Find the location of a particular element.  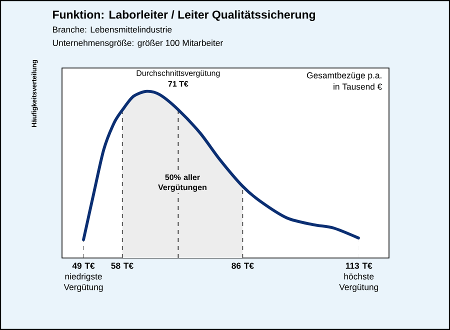

text: in Tausend € is located at coordinates (358, 86).